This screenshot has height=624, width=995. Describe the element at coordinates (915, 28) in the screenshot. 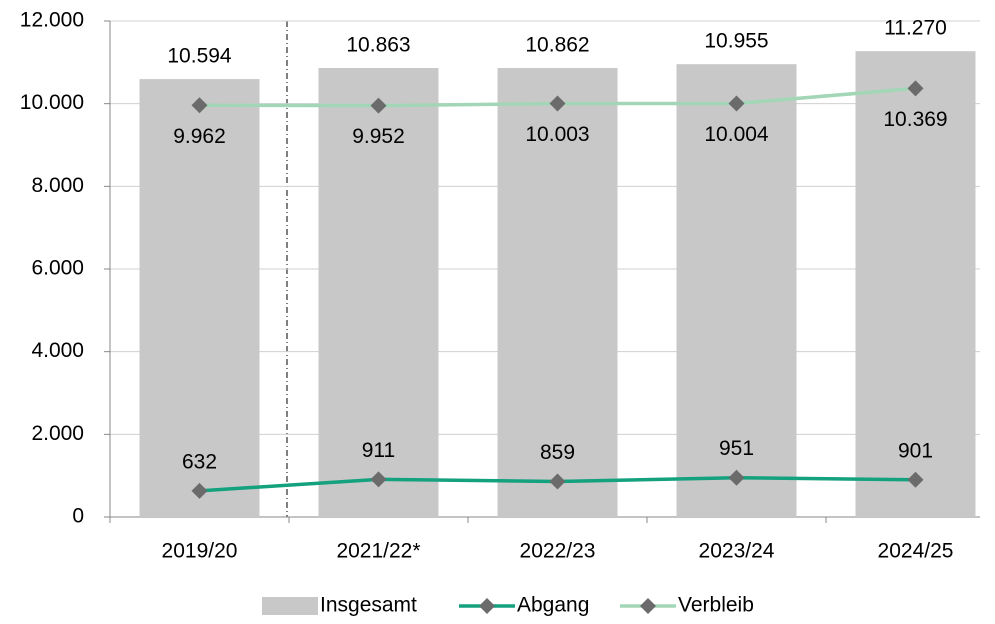

I see `bar-value-label: 11.270` at that location.